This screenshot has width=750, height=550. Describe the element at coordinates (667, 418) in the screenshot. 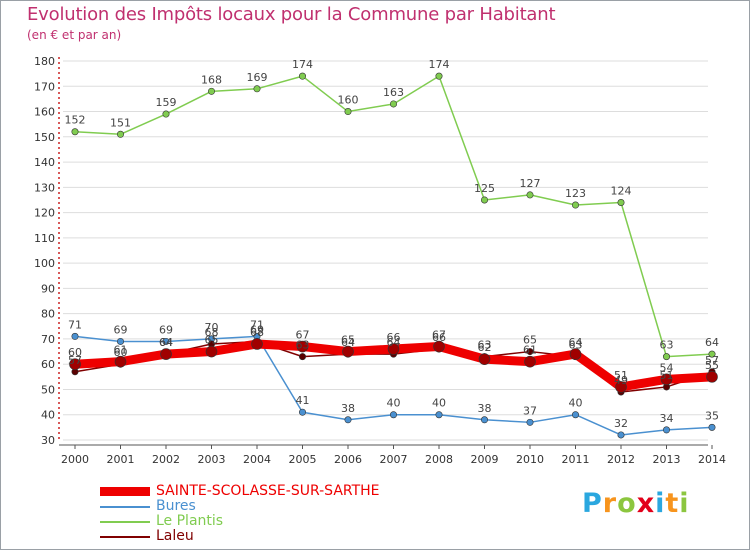

I see `data-label: 34` at that location.